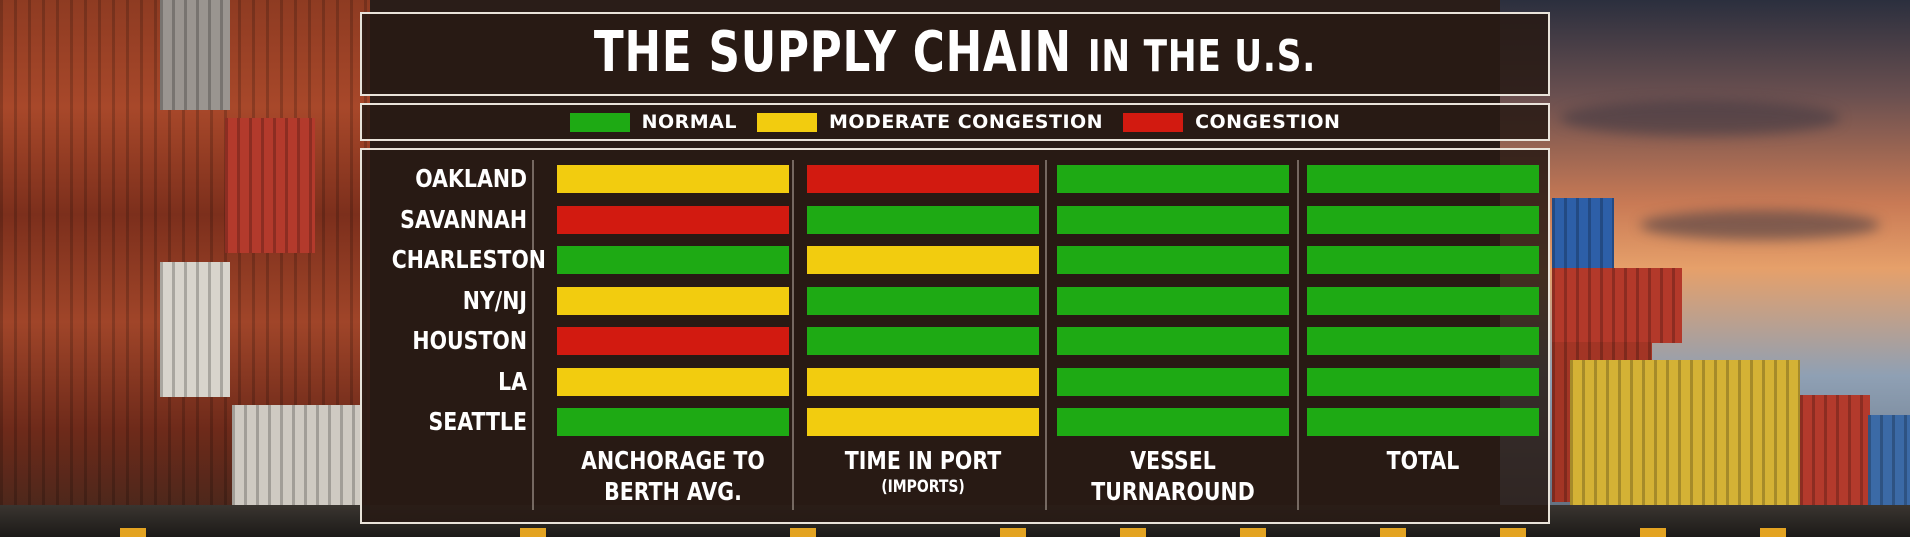 This screenshot has height=537, width=1910. Describe the element at coordinates (1173, 476) in the screenshot. I see `column-label: VESSEL TURNAROUND` at that location.